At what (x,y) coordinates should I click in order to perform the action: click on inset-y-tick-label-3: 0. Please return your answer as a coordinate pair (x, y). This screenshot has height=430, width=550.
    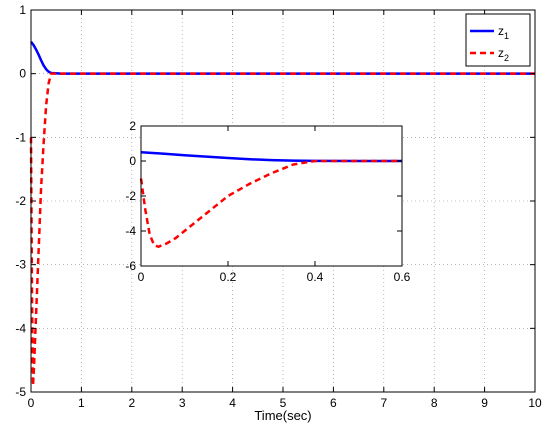
    Looking at the image, I should click on (132, 161).